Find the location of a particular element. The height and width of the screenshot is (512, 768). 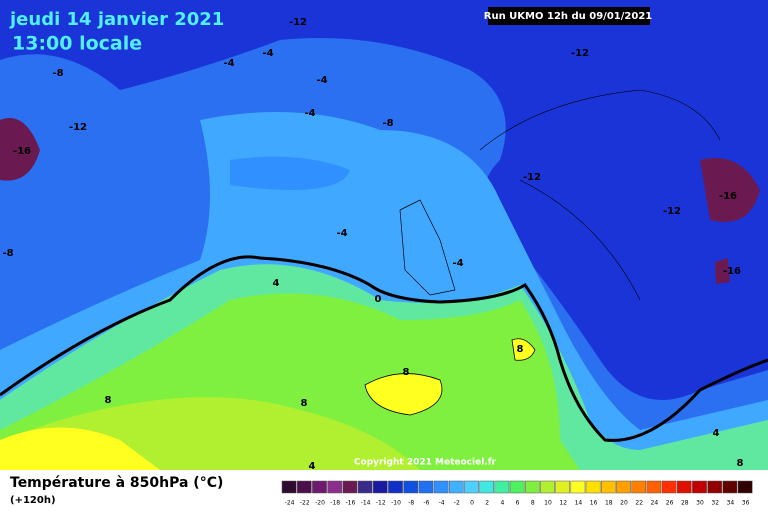

legend-tick-label: 12 is located at coordinates (563, 503).